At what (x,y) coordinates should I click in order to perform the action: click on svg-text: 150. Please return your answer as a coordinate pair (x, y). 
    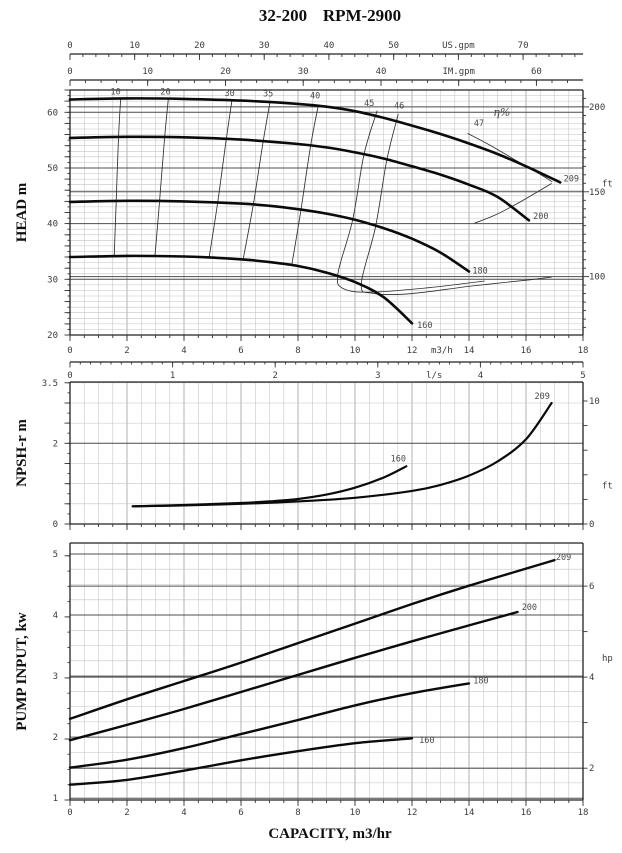
    Looking at the image, I should click on (597, 193).